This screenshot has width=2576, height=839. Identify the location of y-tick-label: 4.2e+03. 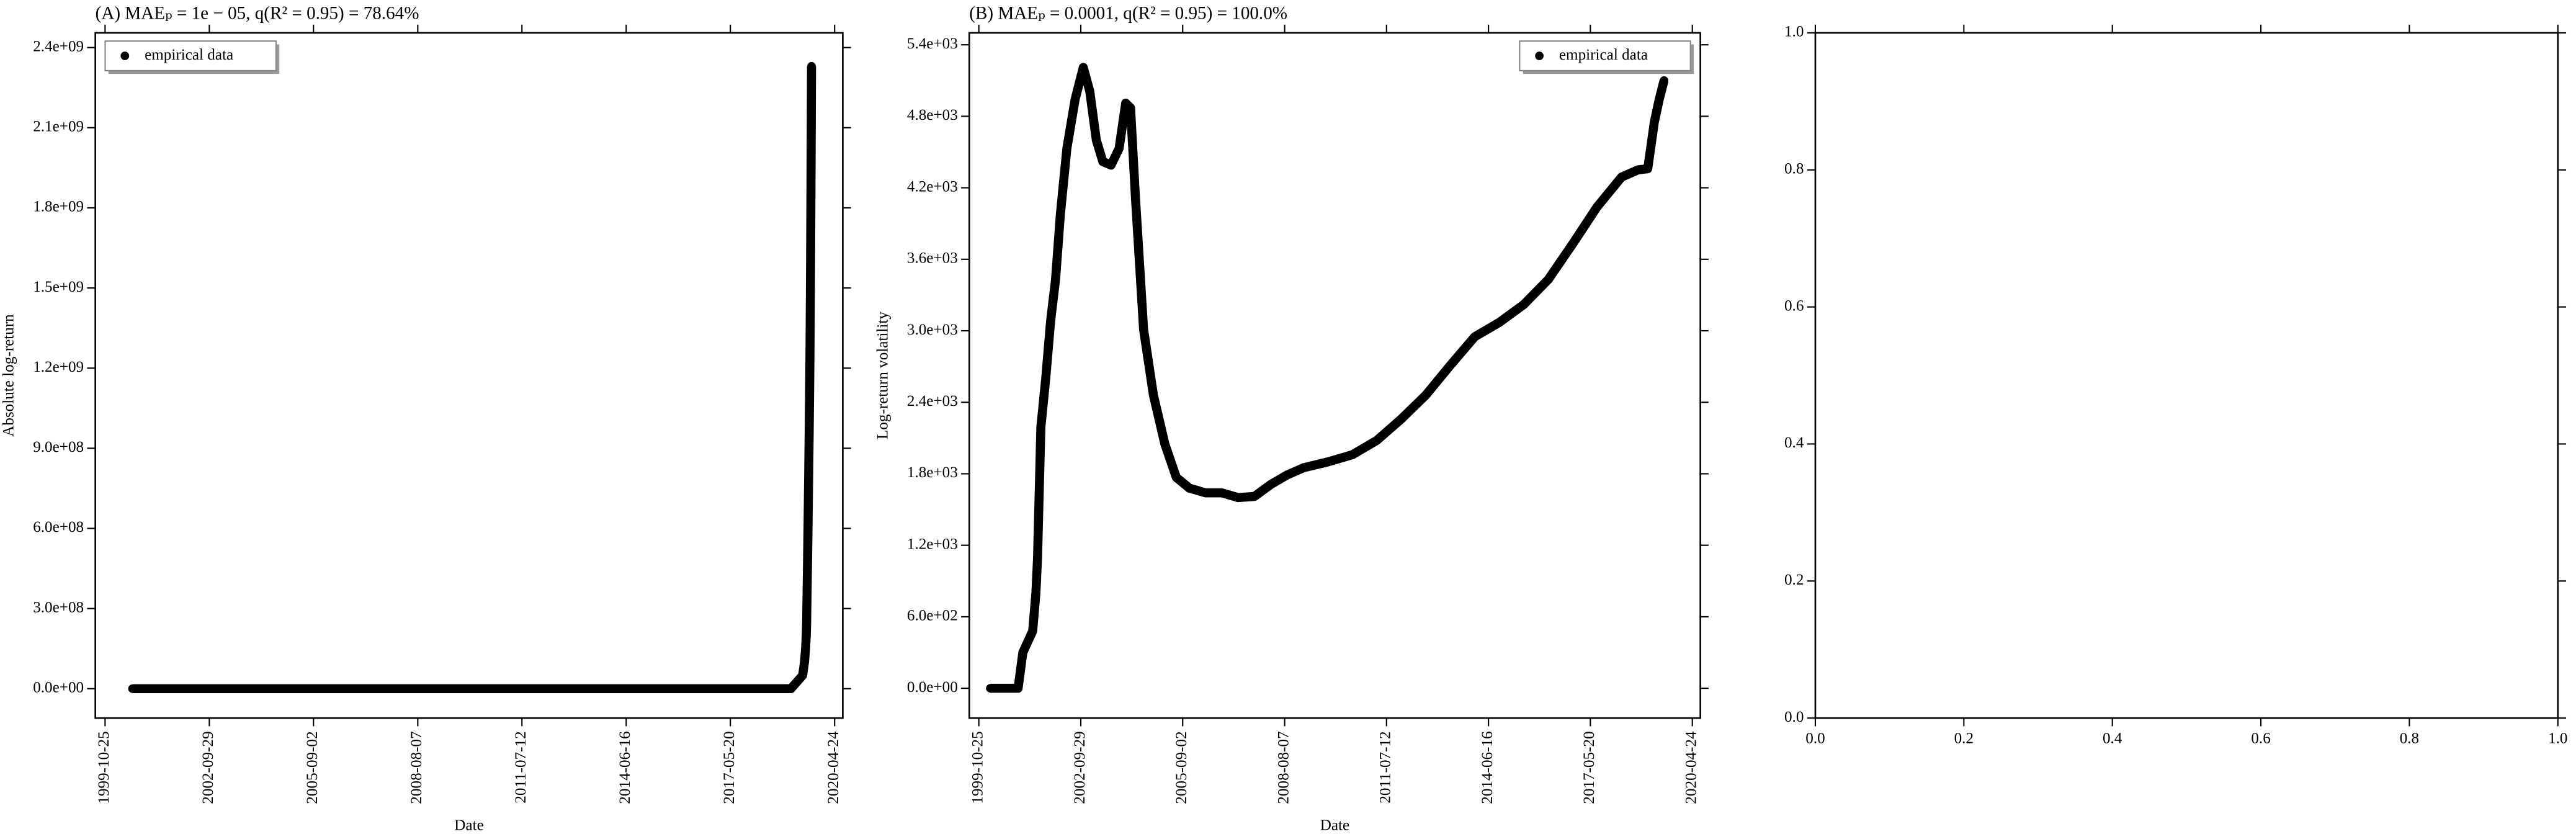
(932, 186).